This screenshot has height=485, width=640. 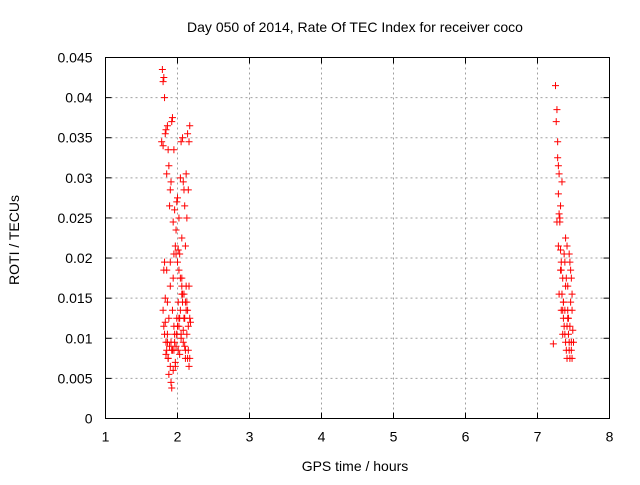 I want to click on y-tick-label: 0.025, so click(x=74, y=218).